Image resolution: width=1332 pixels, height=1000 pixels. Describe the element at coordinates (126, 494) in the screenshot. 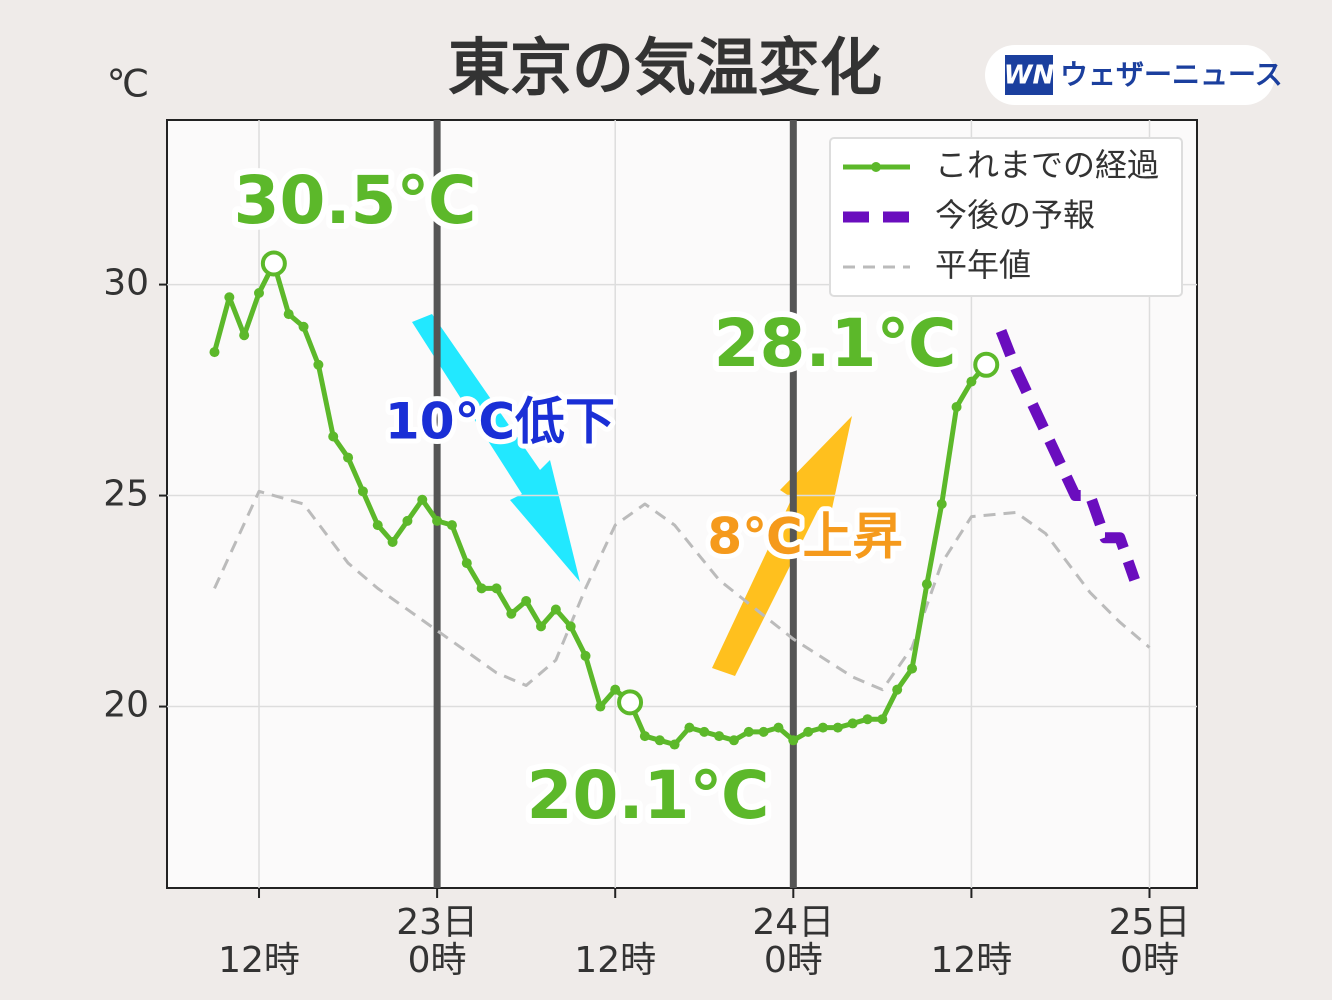

I see `y-tick-label: 25` at that location.